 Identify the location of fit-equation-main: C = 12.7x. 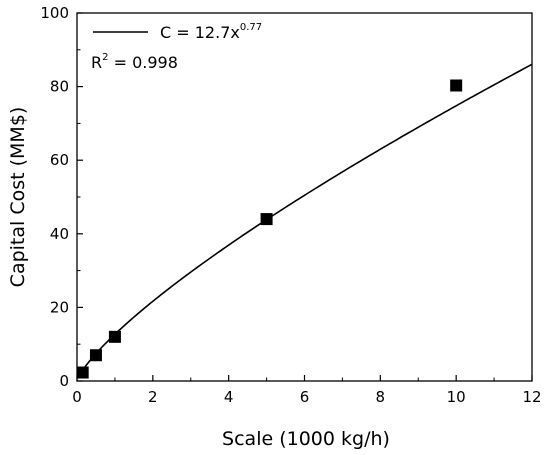
(200, 32).